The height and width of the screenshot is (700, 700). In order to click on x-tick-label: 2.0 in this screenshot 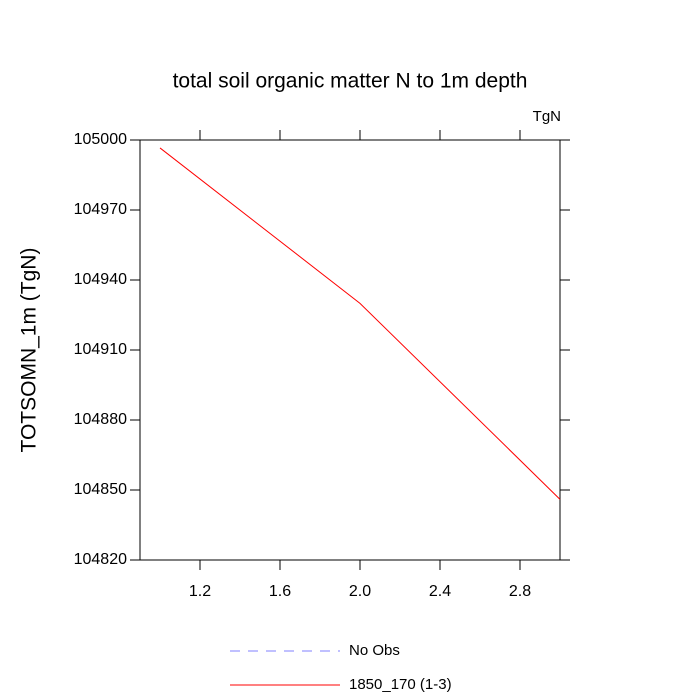, I will do `click(360, 591)`.